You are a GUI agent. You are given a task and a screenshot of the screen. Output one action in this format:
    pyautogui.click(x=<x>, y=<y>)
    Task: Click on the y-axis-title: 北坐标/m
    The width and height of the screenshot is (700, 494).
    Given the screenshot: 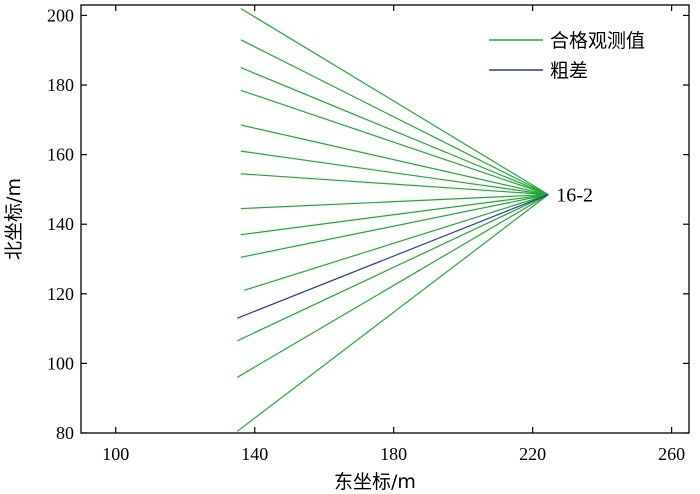 What is the action you would take?
    pyautogui.click(x=14, y=219)
    